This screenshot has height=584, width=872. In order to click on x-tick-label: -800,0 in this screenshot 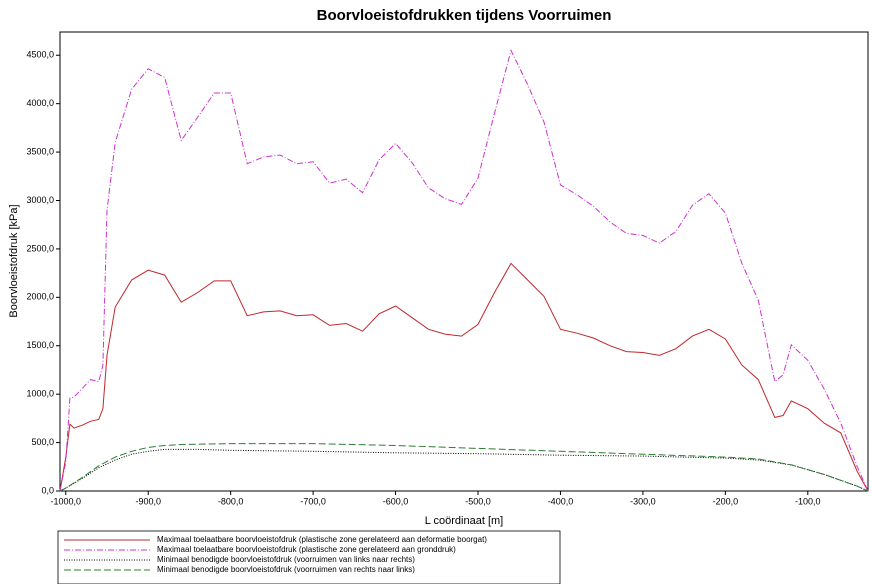, I will do `click(231, 501)`.